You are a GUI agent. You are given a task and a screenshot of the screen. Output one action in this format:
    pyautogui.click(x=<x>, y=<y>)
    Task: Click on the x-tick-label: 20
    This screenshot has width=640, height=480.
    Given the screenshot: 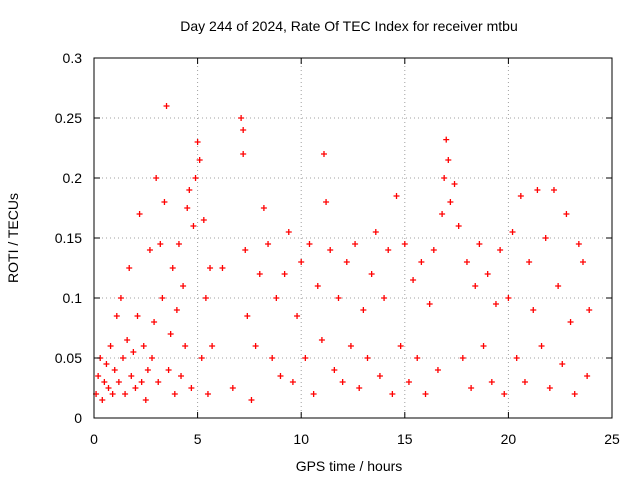 What is the action you would take?
    pyautogui.click(x=509, y=439)
    